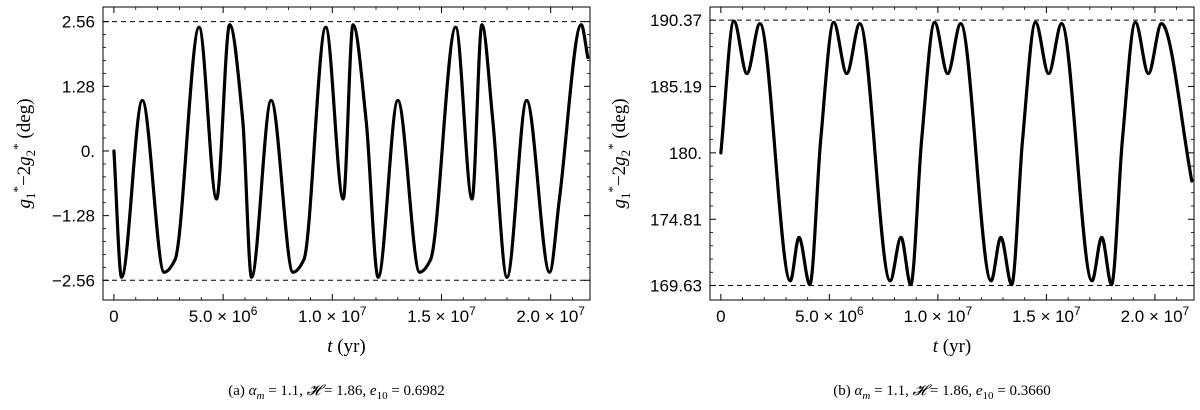 This screenshot has width=1200, height=410. What do you see at coordinates (676, 86) in the screenshot?
I see `y-tick-label: 185.19` at bounding box center [676, 86].